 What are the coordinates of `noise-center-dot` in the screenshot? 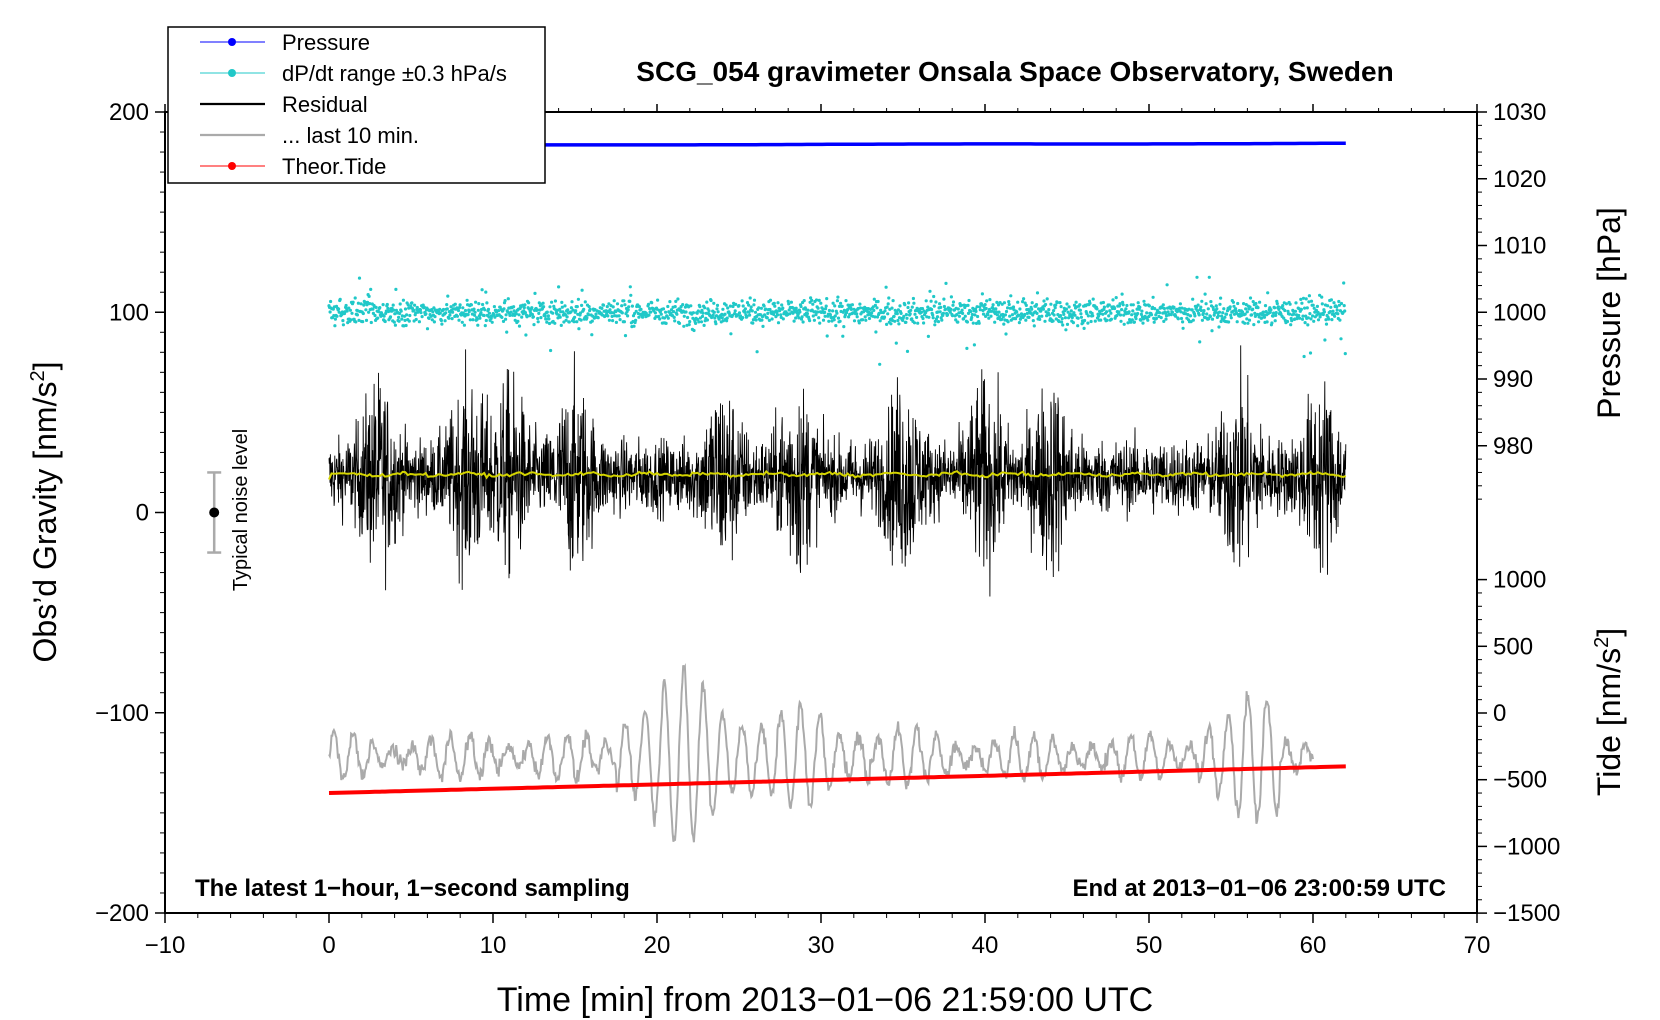 It's located at (214, 512).